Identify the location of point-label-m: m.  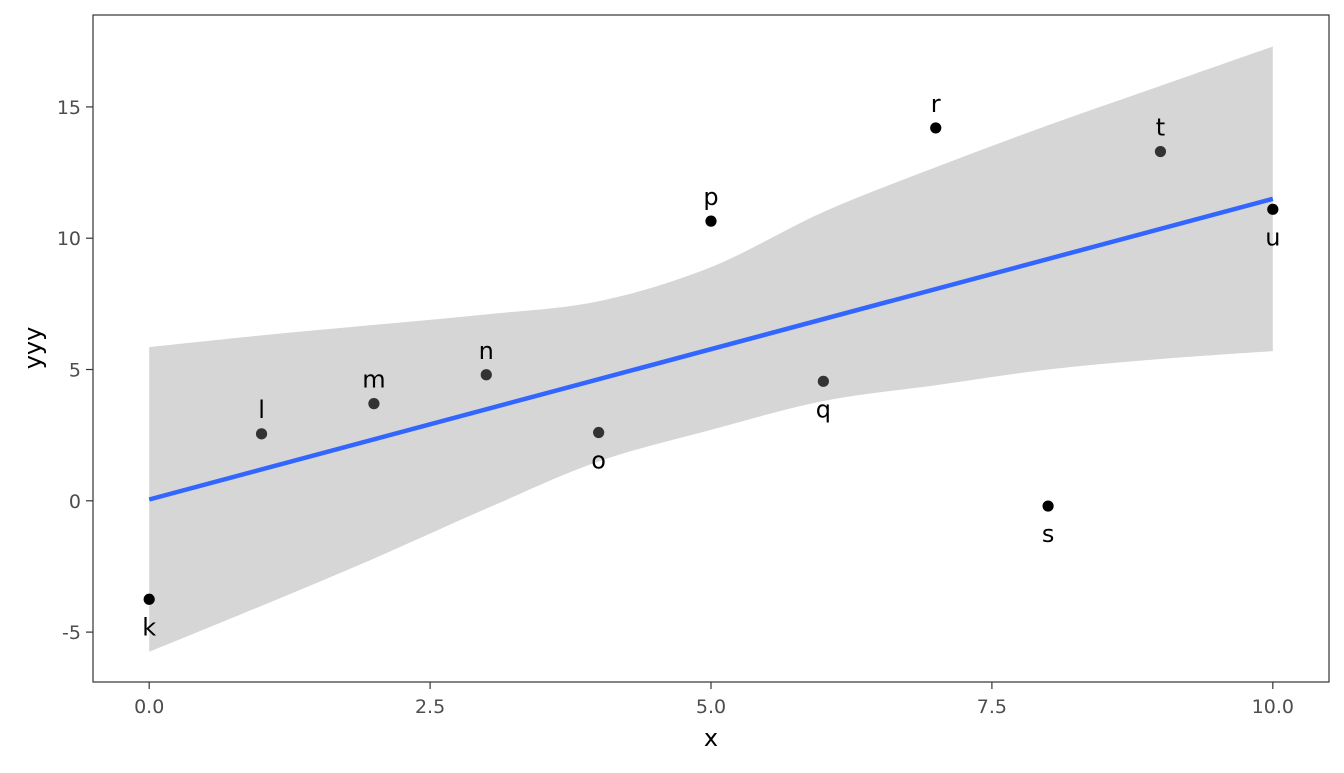
(373, 380).